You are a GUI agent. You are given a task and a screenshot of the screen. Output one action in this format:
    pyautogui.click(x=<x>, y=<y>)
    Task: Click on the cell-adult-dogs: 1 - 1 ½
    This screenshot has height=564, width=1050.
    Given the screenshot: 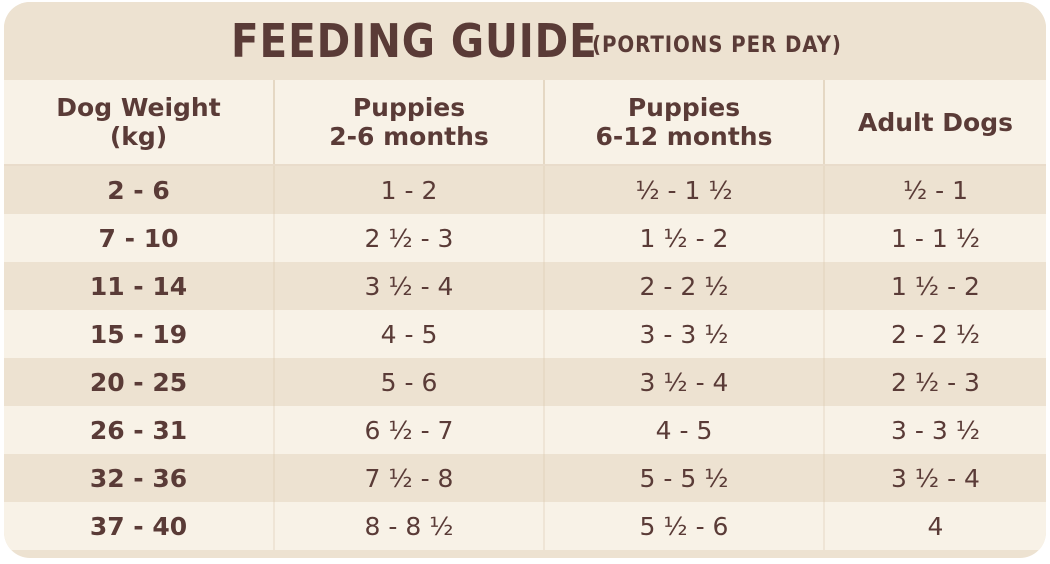 What is the action you would take?
    pyautogui.click(x=934, y=238)
    